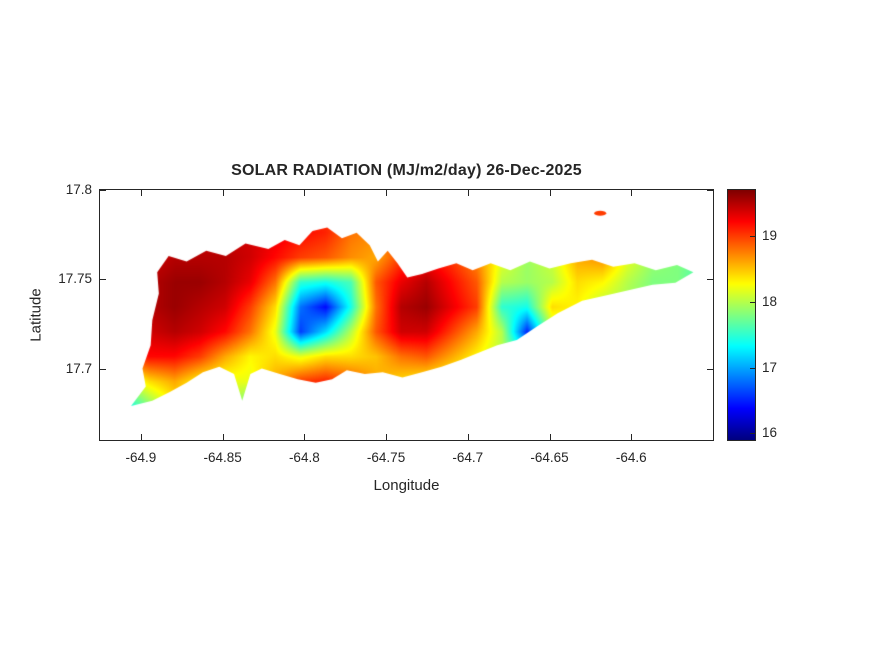 Image resolution: width=875 pixels, height=656 pixels. Describe the element at coordinates (406, 170) in the screenshot. I see `chart-title: SOLAR RADIATION (MJ/m2/day) 26-Dec-2025` at that location.